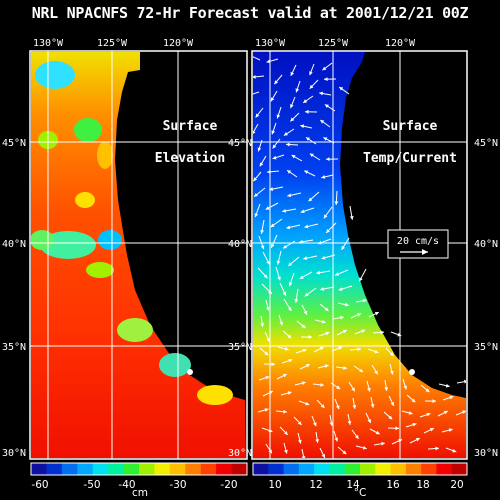  I want to click on colorbar-tick-label: 18, so click(422, 485).